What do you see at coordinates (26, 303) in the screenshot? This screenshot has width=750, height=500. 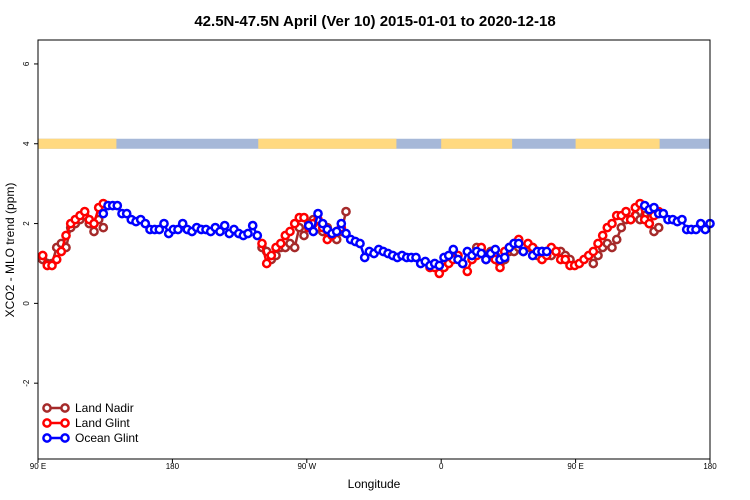 I see `y-tick-label: 0` at bounding box center [26, 303].